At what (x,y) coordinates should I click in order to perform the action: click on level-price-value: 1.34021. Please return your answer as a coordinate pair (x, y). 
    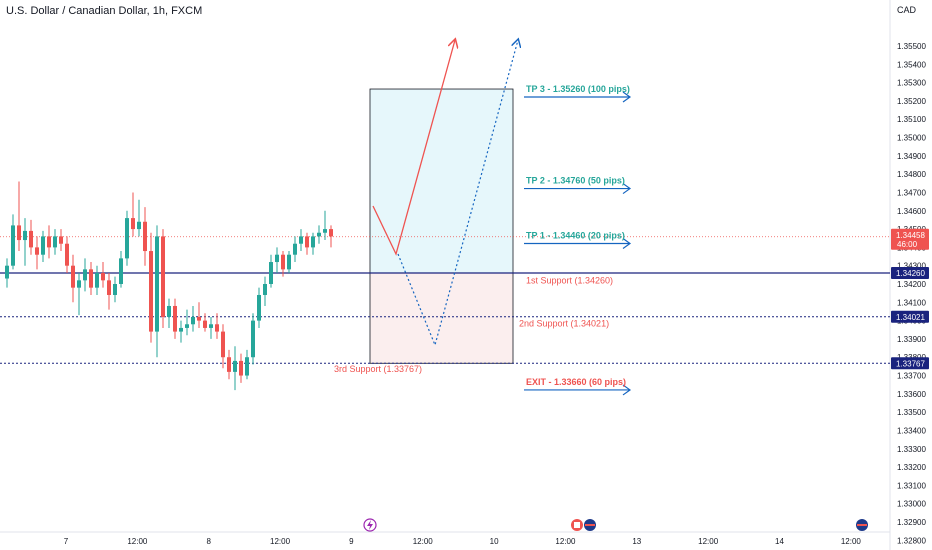
    Looking at the image, I should click on (910, 317).